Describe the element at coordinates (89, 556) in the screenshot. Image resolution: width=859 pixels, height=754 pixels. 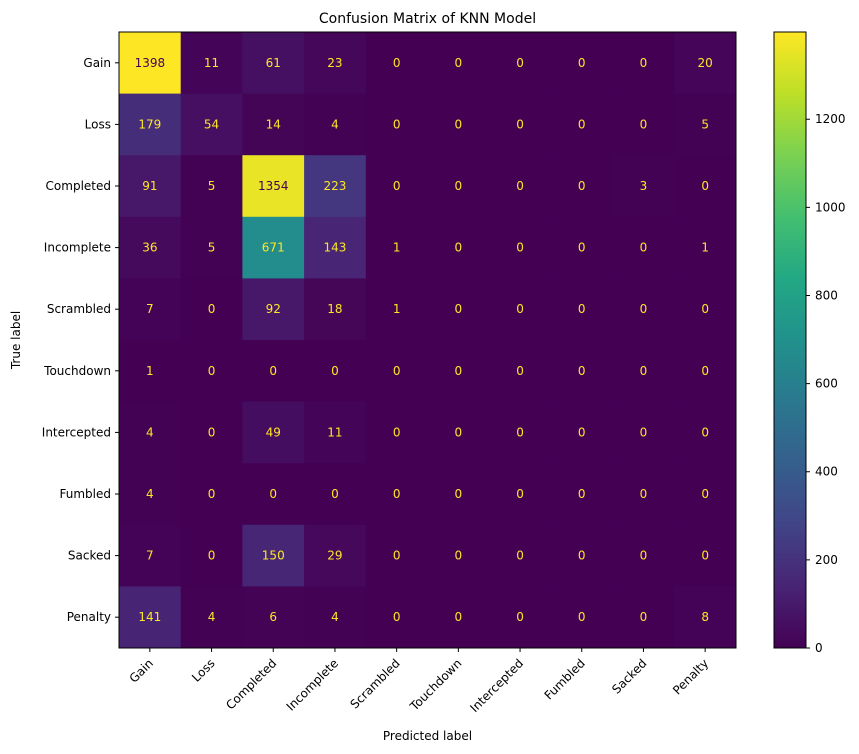
I see `y-tick-label: Sacked` at that location.